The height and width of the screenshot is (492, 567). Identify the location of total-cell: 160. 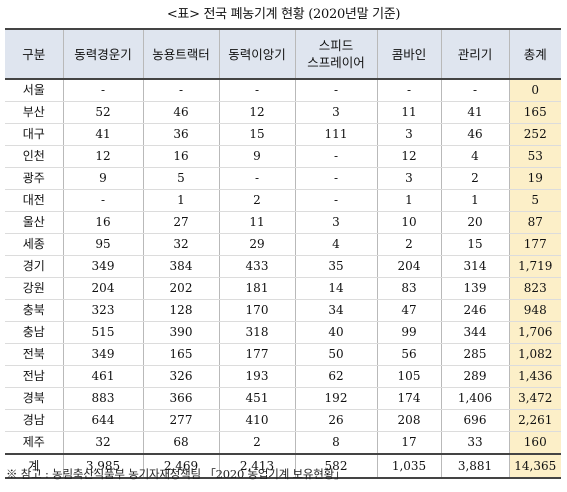
(534, 443).